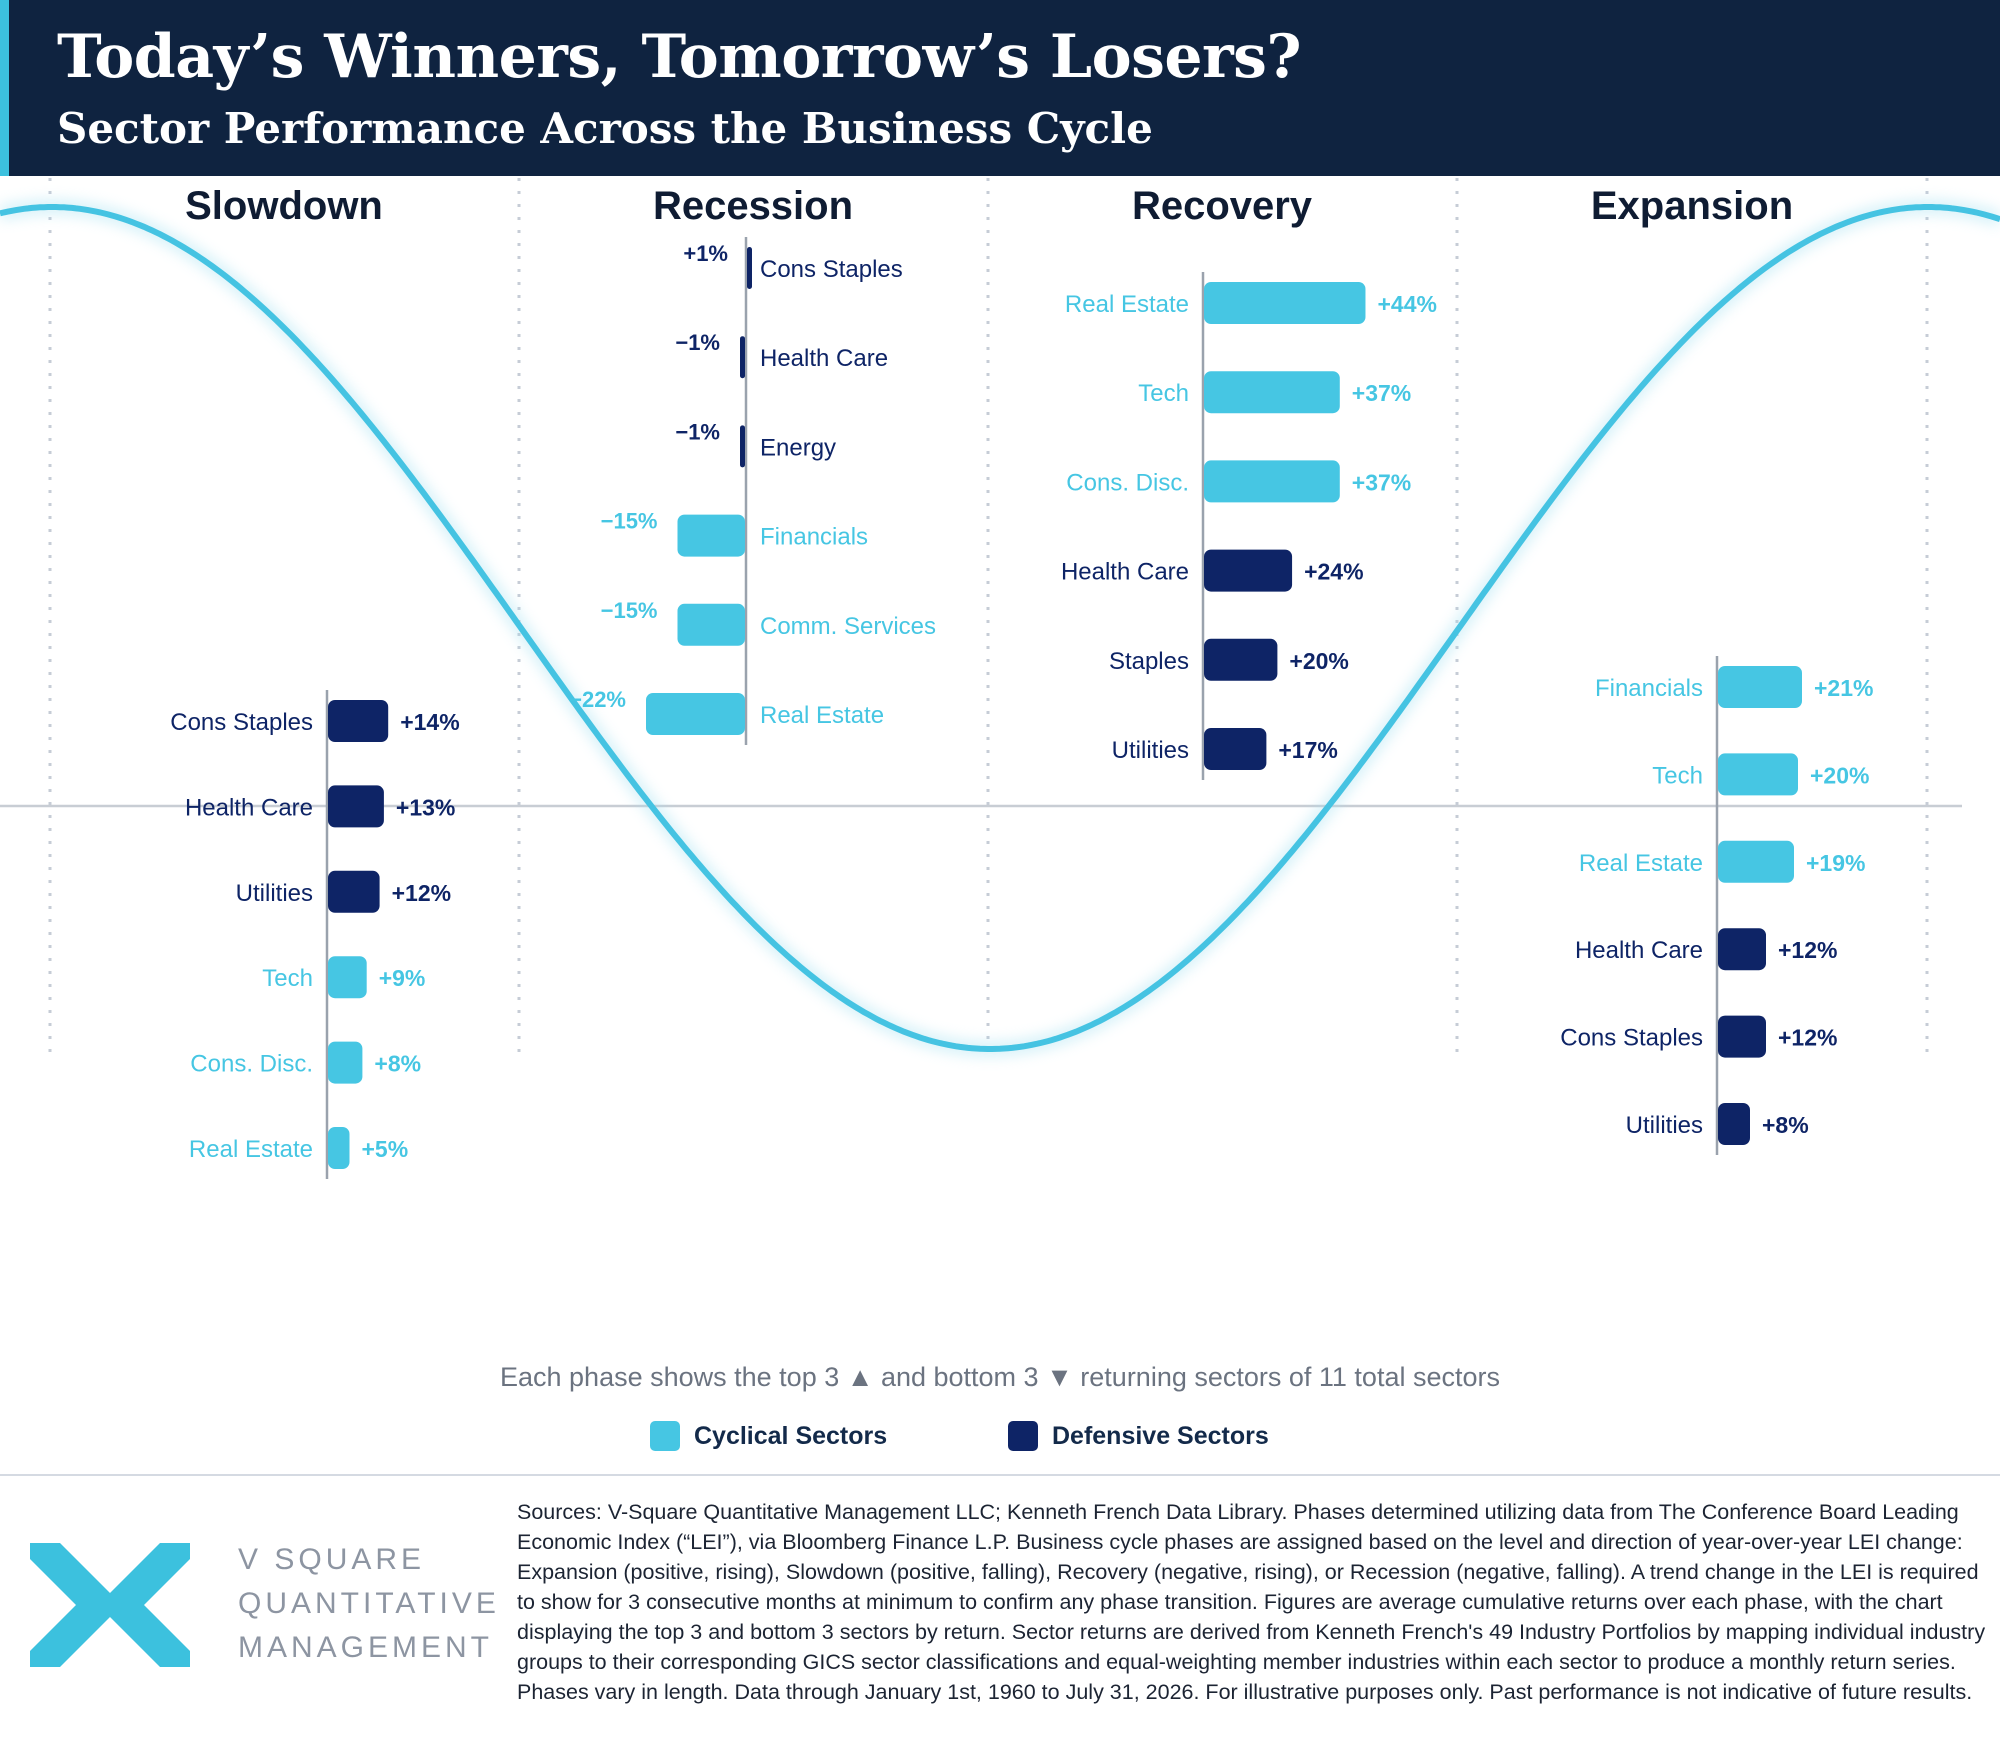  Describe the element at coordinates (284, 206) in the screenshot. I see `phase-title-slowdown: Slowdown` at that location.